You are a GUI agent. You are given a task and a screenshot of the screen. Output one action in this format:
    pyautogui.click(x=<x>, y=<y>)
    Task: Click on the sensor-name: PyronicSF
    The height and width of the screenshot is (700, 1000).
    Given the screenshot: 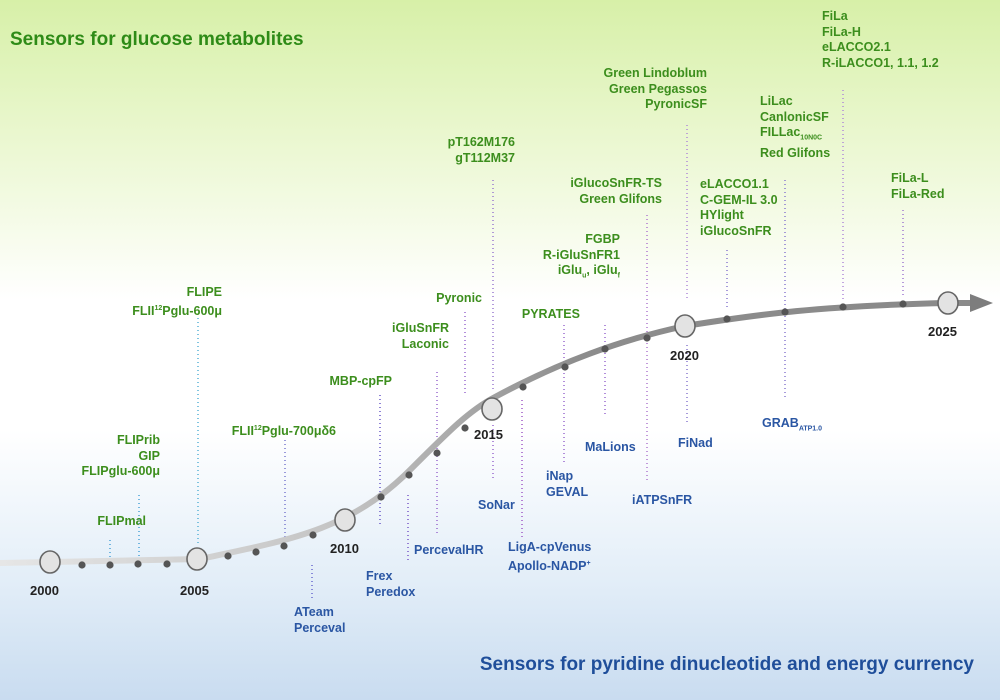 What is the action you would take?
    pyautogui.click(x=676, y=104)
    